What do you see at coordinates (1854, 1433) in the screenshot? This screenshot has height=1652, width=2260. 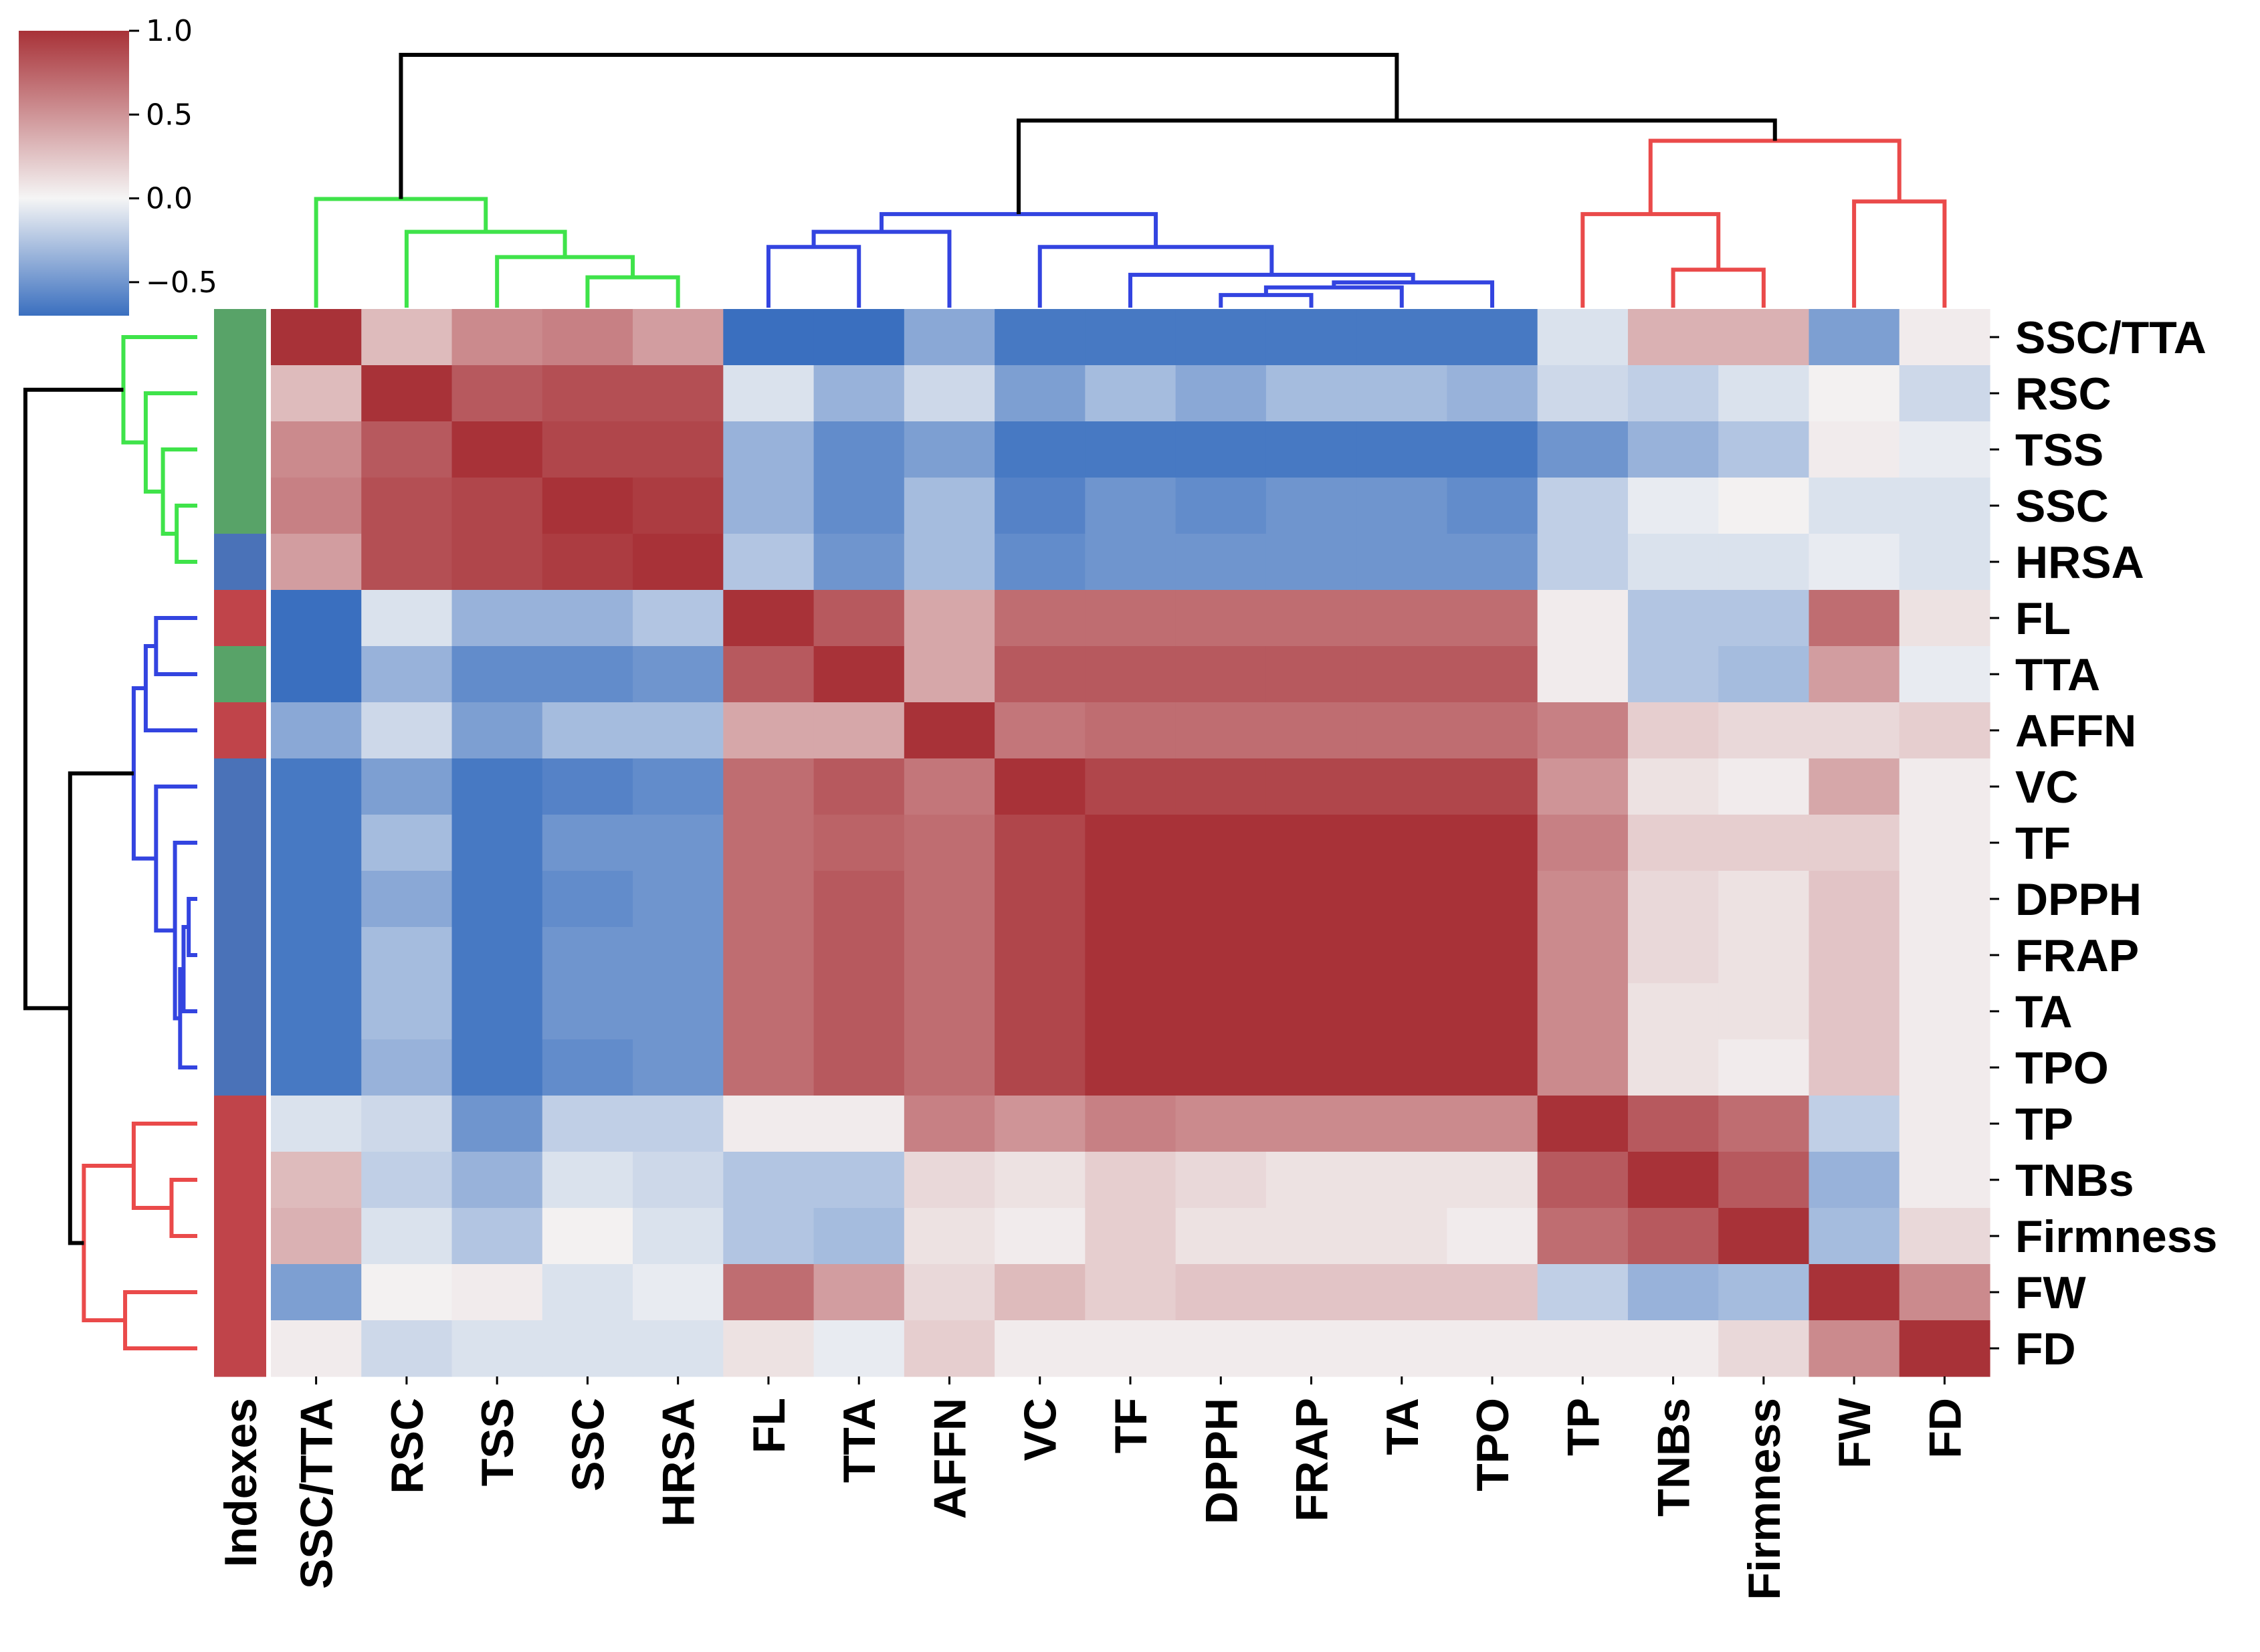 I see `column-label: FW` at bounding box center [1854, 1433].